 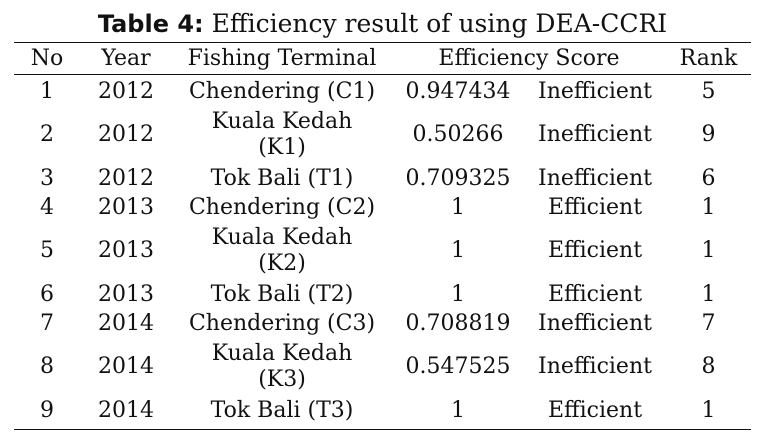 What do you see at coordinates (458, 91) in the screenshot?
I see `row-efficiency-score: 0.947434` at bounding box center [458, 91].